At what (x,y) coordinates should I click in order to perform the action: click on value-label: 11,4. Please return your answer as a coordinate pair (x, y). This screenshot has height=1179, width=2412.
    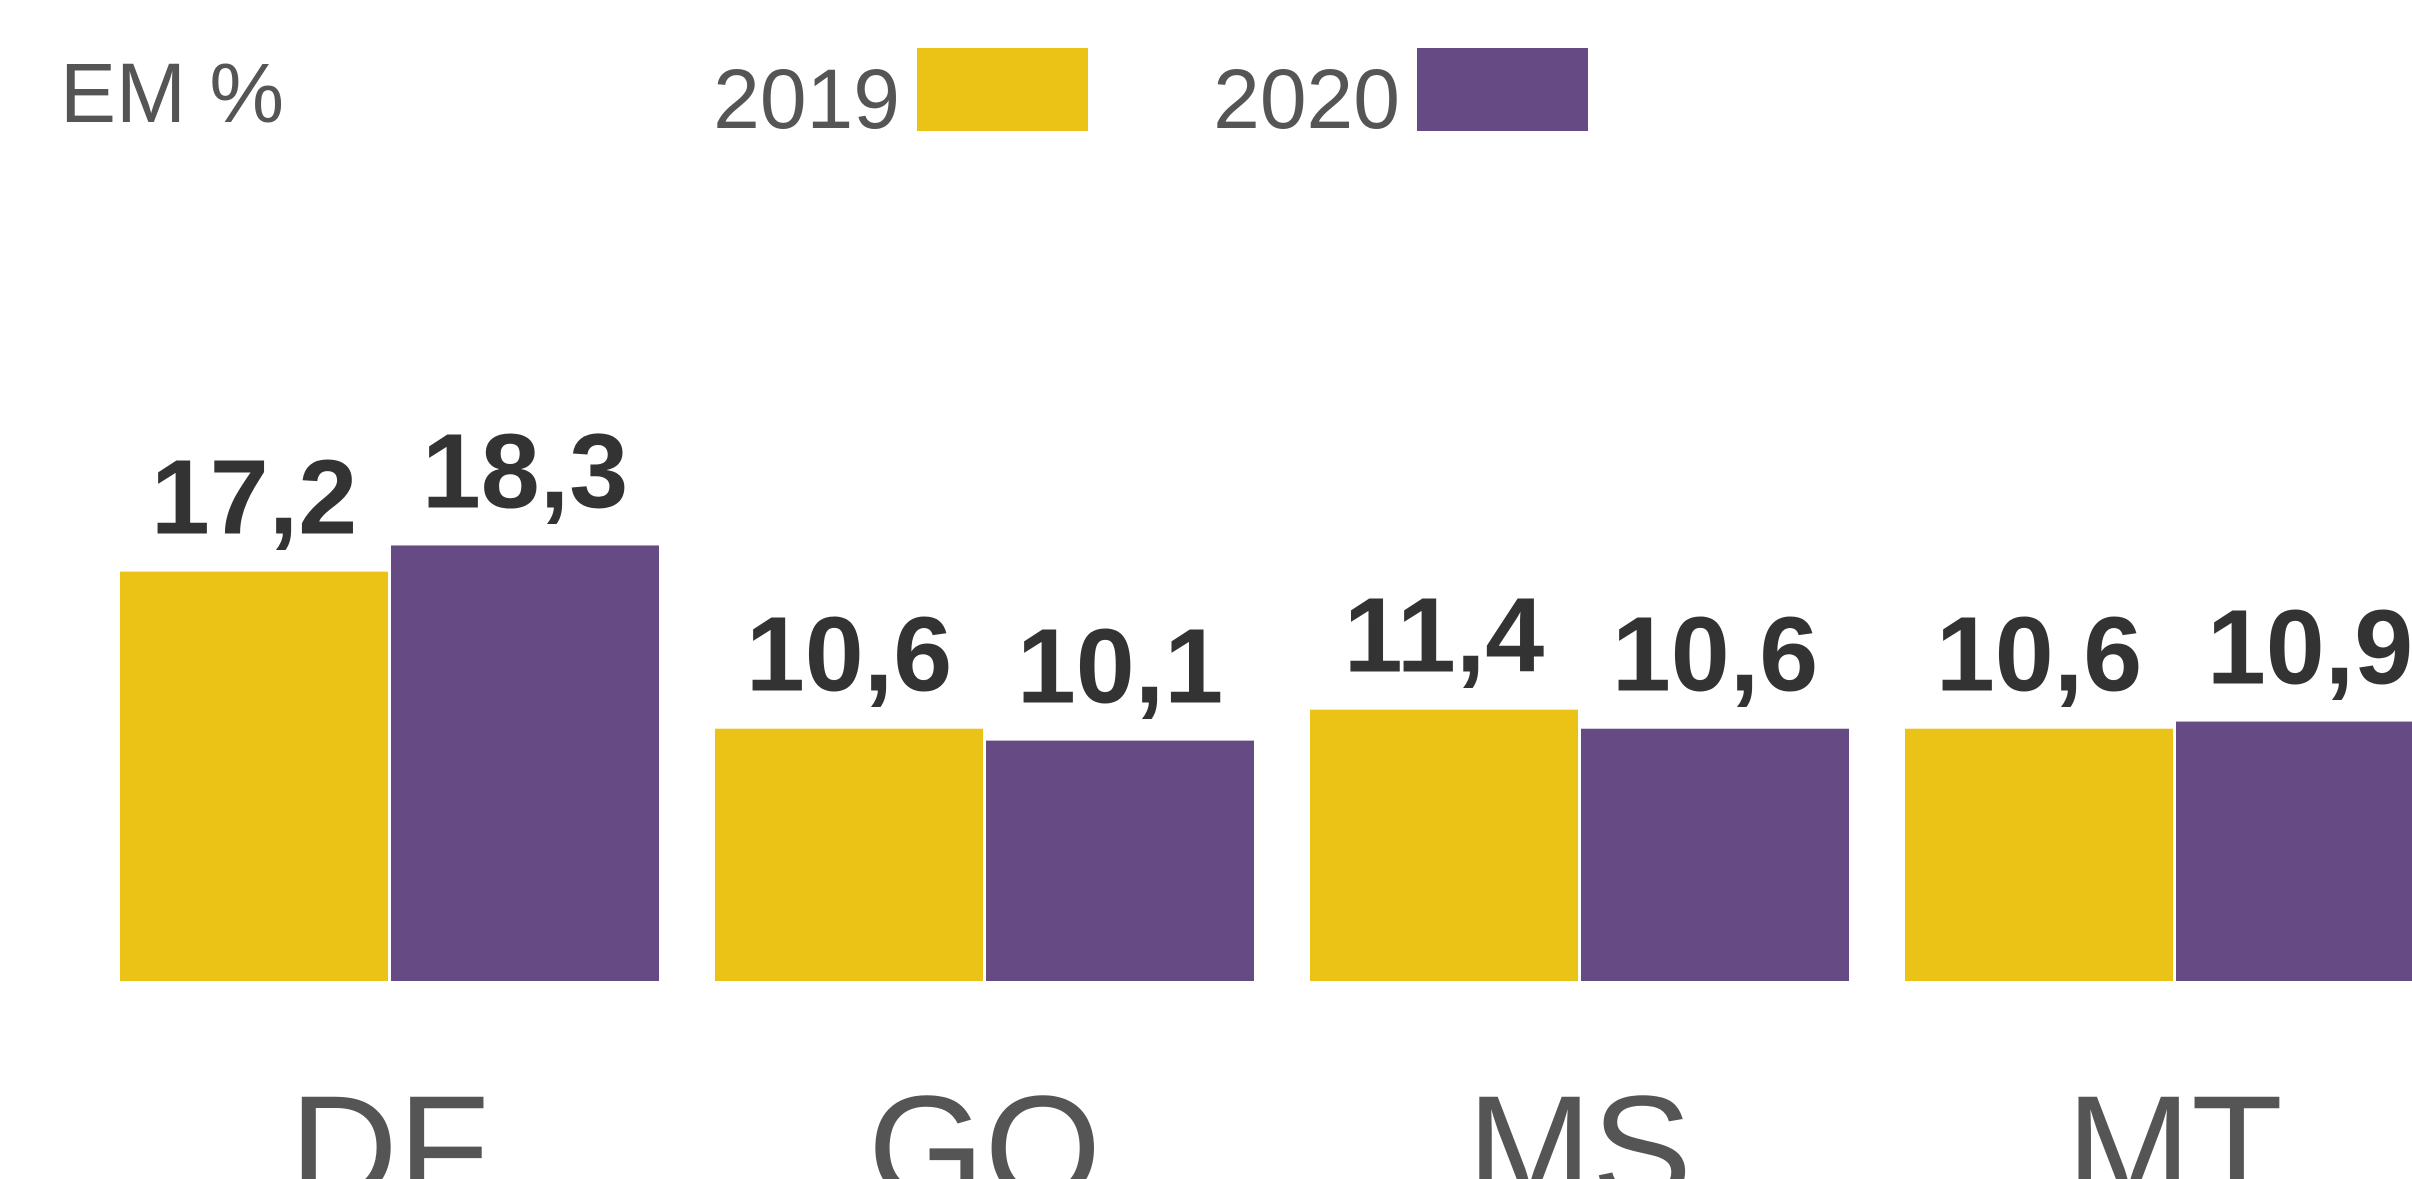
    Looking at the image, I should click on (1444, 636).